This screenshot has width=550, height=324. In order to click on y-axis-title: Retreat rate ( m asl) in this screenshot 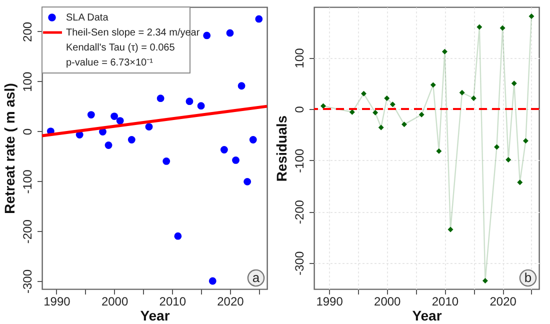, I will do `click(10, 148)`.